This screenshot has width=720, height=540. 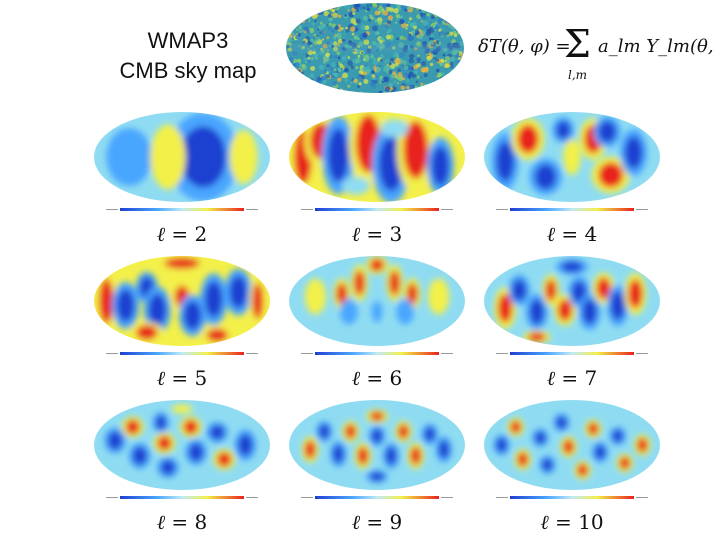 I want to click on multipole-value: 4, so click(x=591, y=234).